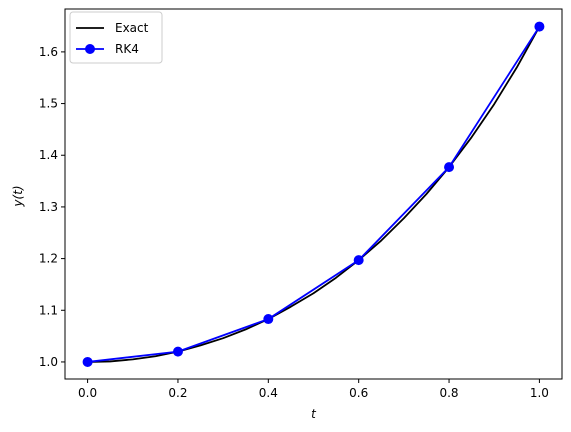  Describe the element at coordinates (116, 37) in the screenshot. I see `legend: Exact RK4` at that location.